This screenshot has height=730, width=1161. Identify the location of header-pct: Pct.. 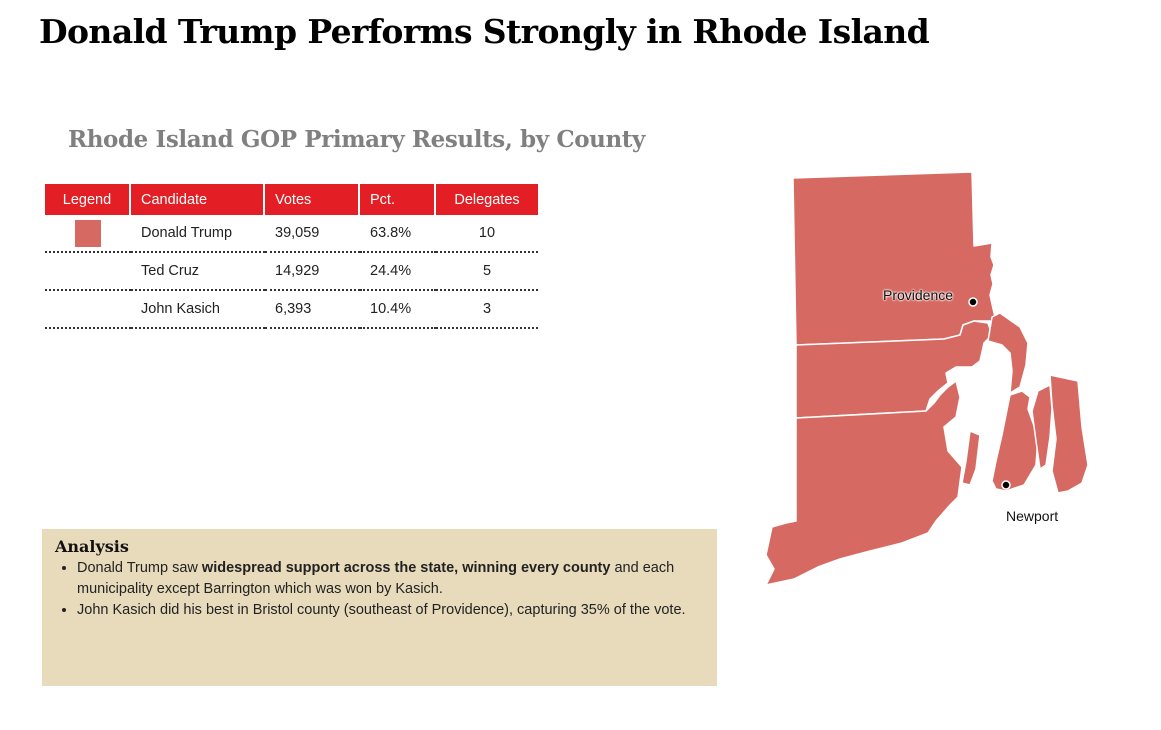
(398, 199).